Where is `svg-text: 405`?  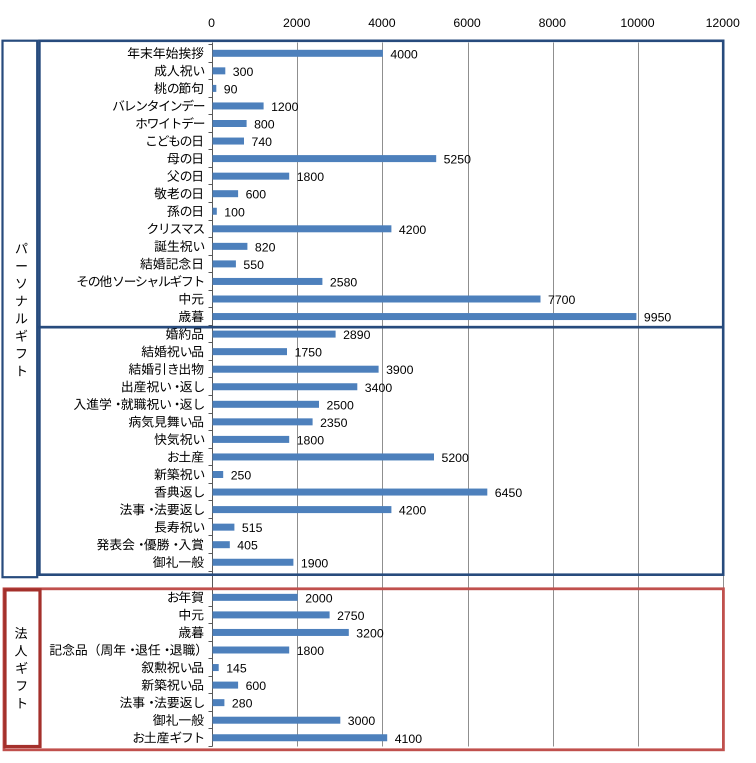 svg-text: 405 is located at coordinates (247, 546).